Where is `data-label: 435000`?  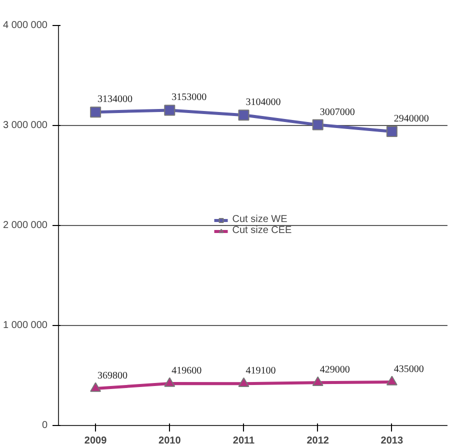
data-label: 435000 is located at coordinates (409, 369).